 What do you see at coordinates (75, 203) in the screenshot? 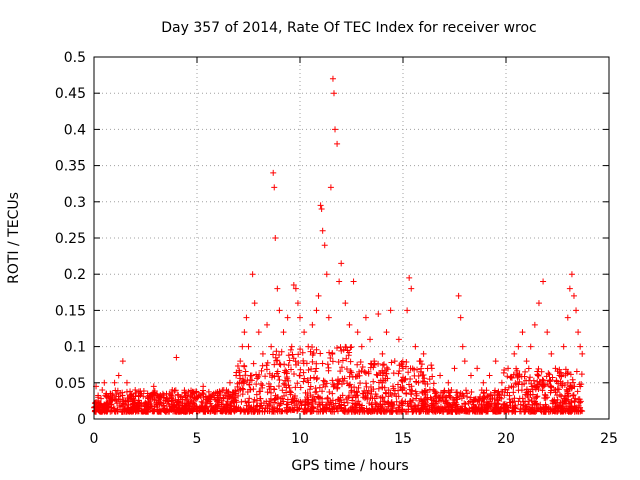
I see `y-tick-label: 0.3` at bounding box center [75, 203].